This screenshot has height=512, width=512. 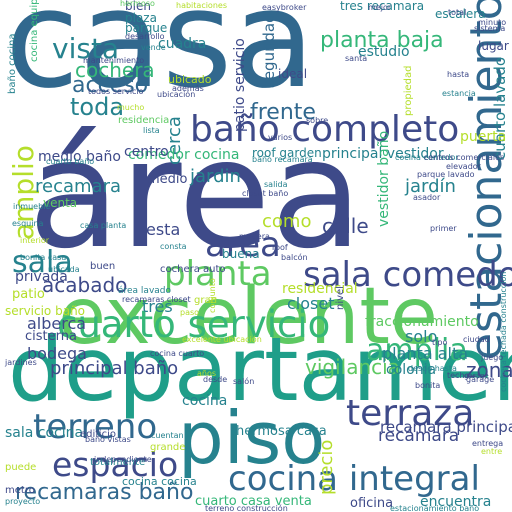 I want to click on word-privada: privada, so click(x=41, y=277).